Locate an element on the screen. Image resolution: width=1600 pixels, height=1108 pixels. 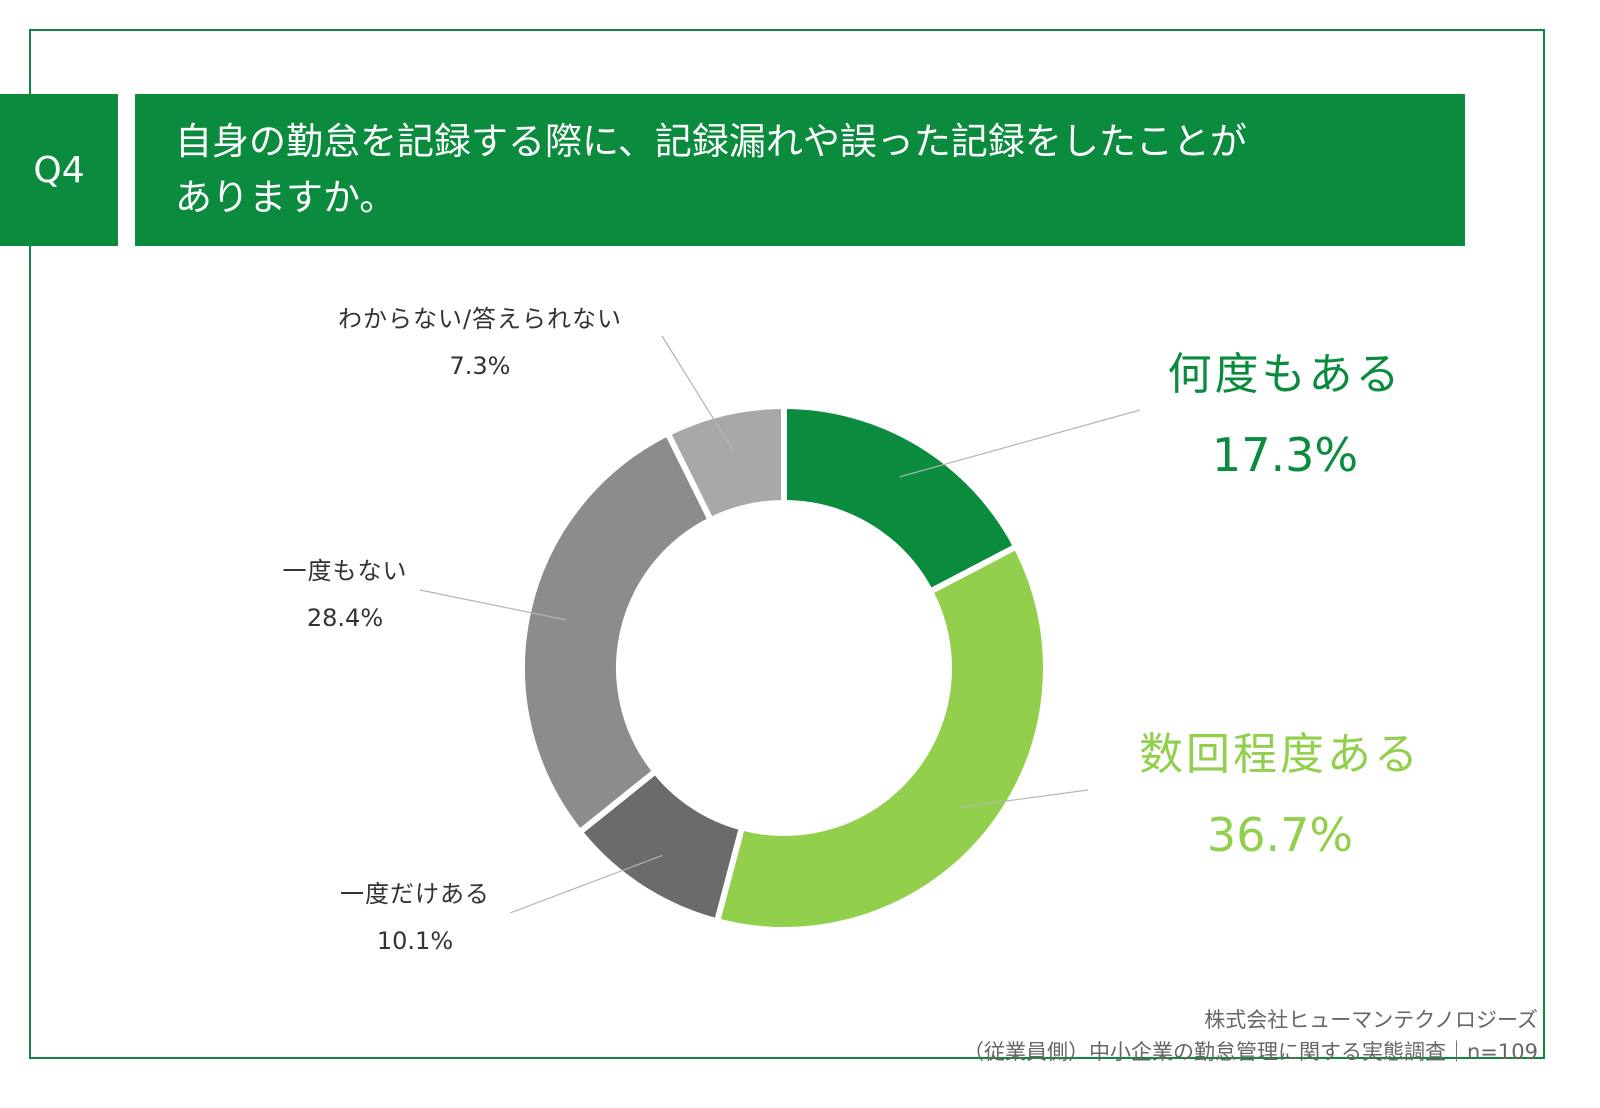
source-line-1: 株式会社ヒューマンテクノロジーズ is located at coordinates (1371, 1020).